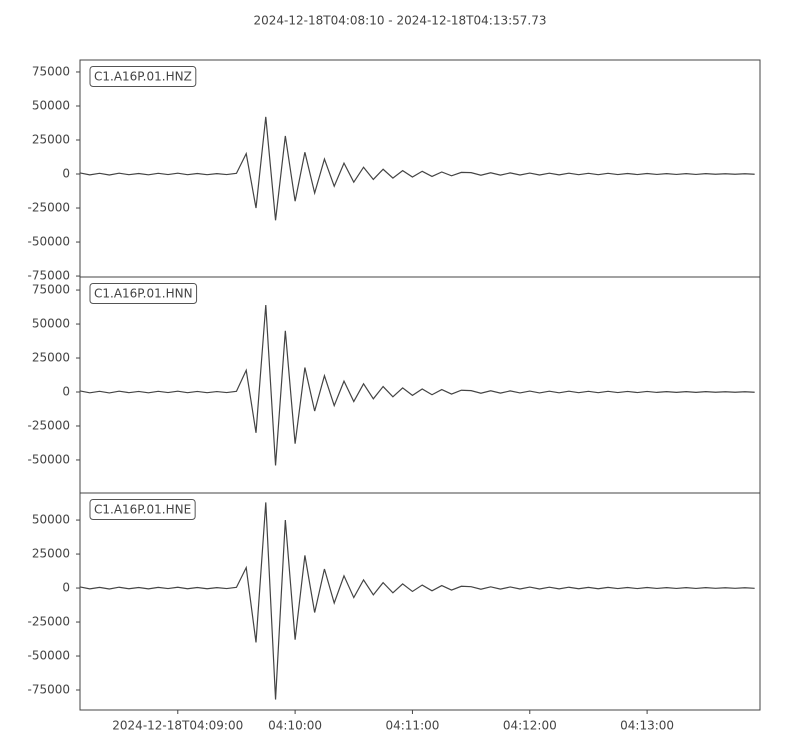  Describe the element at coordinates (412, 726) in the screenshot. I see `x-tick-label: 04:11:00` at that location.